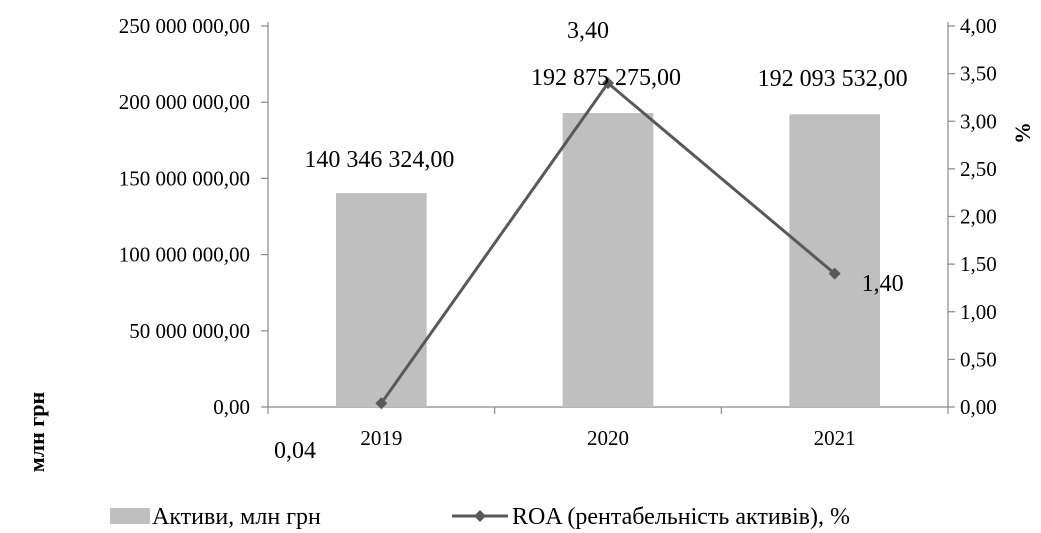  Describe the element at coordinates (978, 121) in the screenshot. I see `right-tick-label: 3,00` at that location.